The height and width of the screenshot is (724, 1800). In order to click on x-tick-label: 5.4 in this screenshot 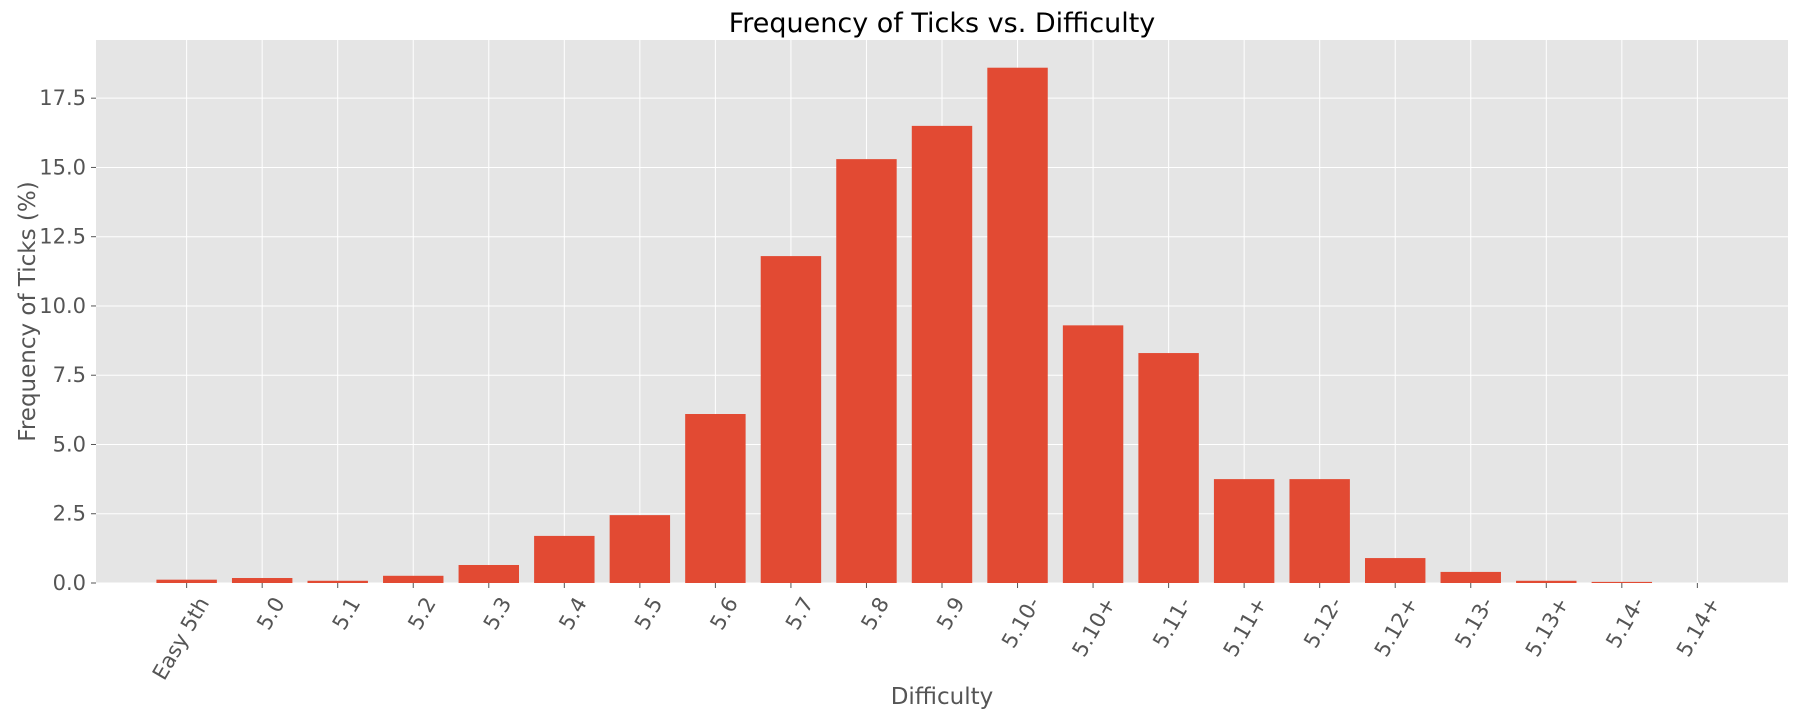, I will do `click(572, 613)`.